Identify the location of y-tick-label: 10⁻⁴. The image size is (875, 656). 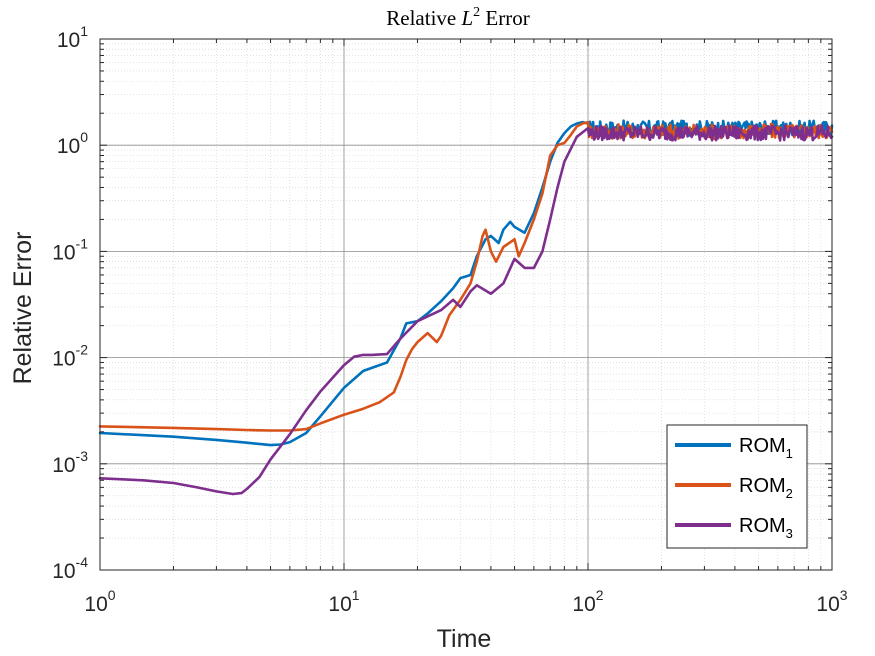
(70, 568).